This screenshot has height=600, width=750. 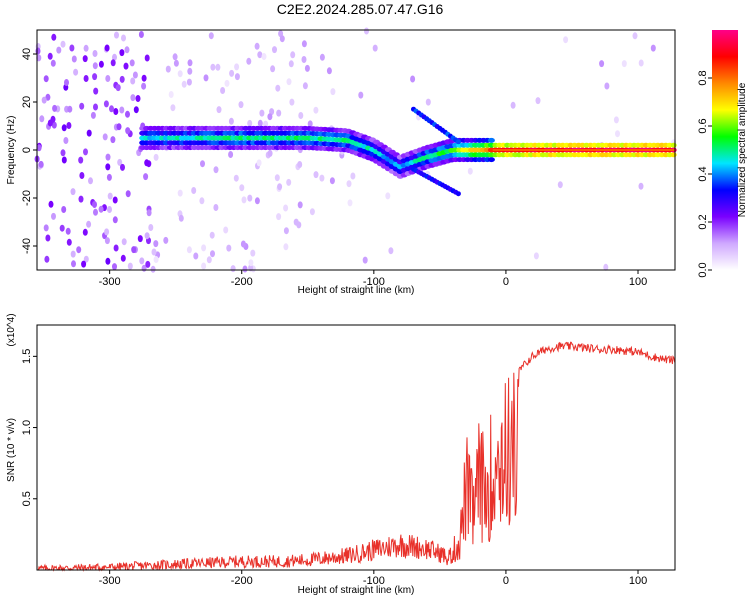 I want to click on colorbar-tick-label: 0.8, so click(x=703, y=77).